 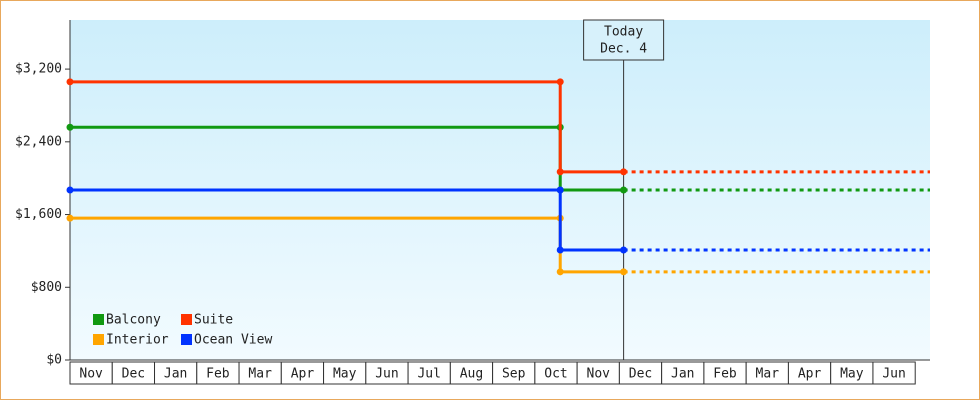 What do you see at coordinates (46, 287) in the screenshot?
I see `y-tick-label: $800` at bounding box center [46, 287].